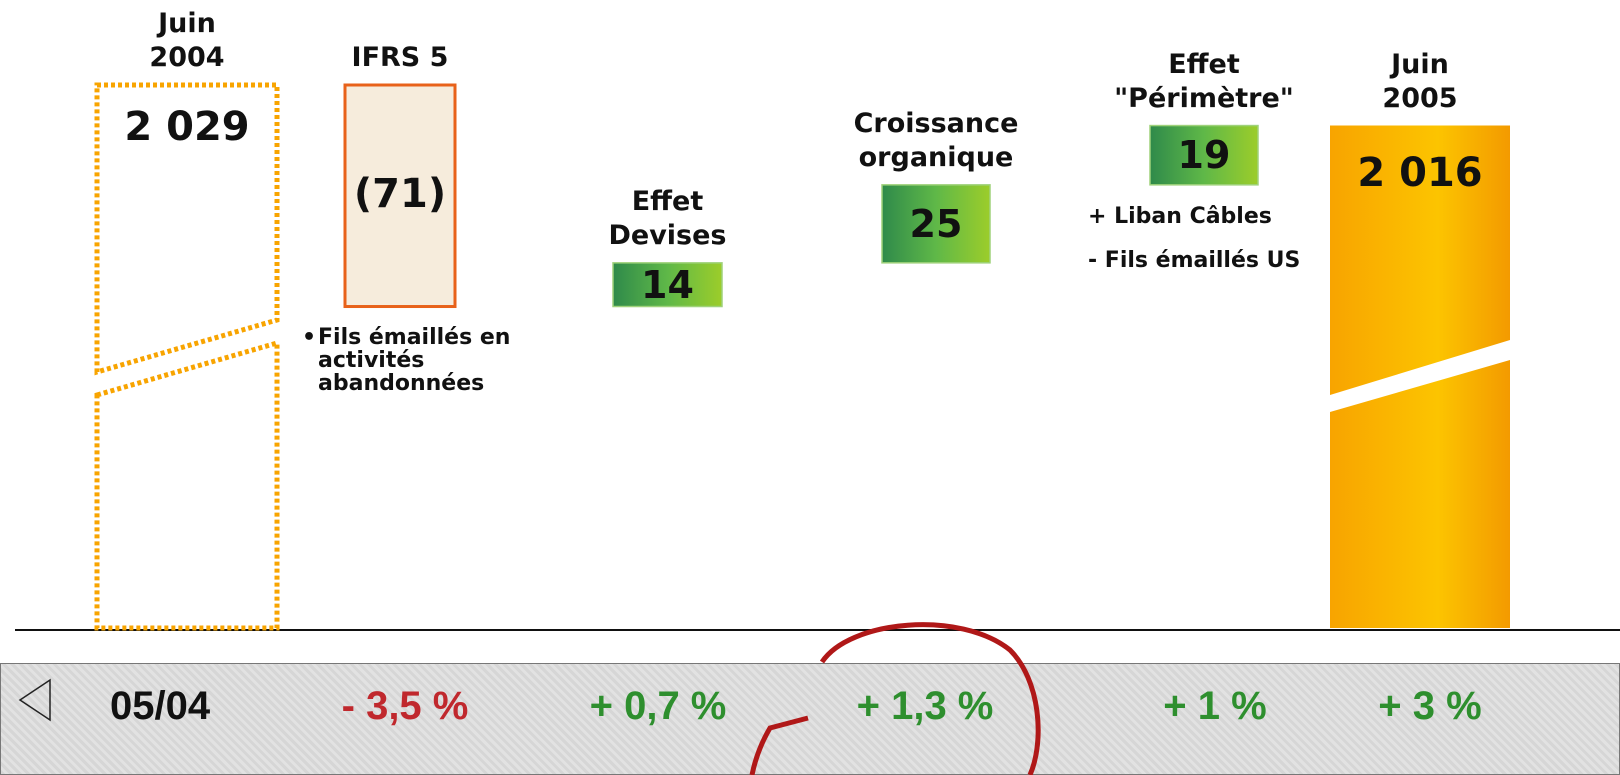  Describe the element at coordinates (34, 700) in the screenshot. I see `delta-symbol` at that location.